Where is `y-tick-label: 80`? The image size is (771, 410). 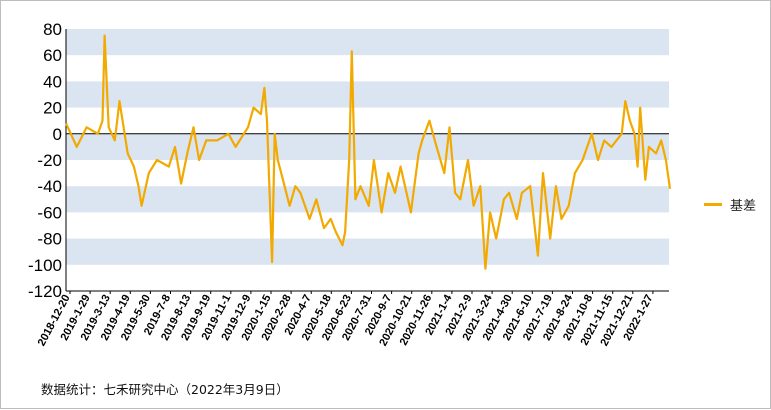
y-tick-label: 80 is located at coordinates (52, 29).